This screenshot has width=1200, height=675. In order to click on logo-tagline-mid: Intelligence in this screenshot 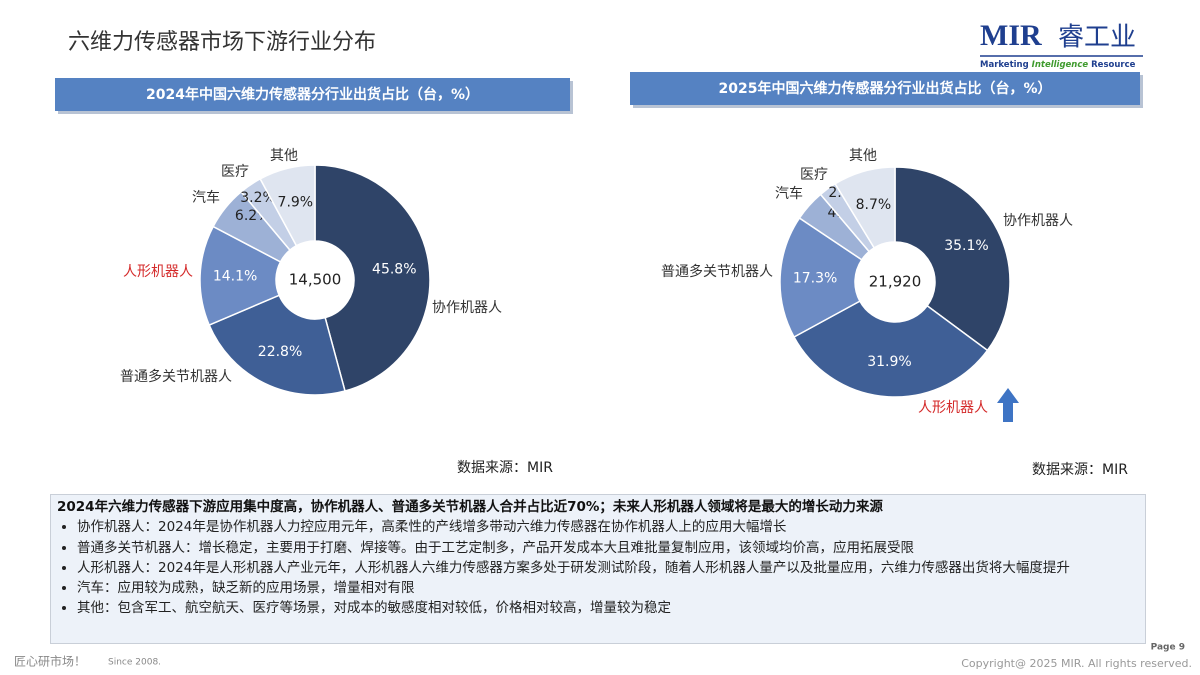, I will do `click(1060, 65)`.